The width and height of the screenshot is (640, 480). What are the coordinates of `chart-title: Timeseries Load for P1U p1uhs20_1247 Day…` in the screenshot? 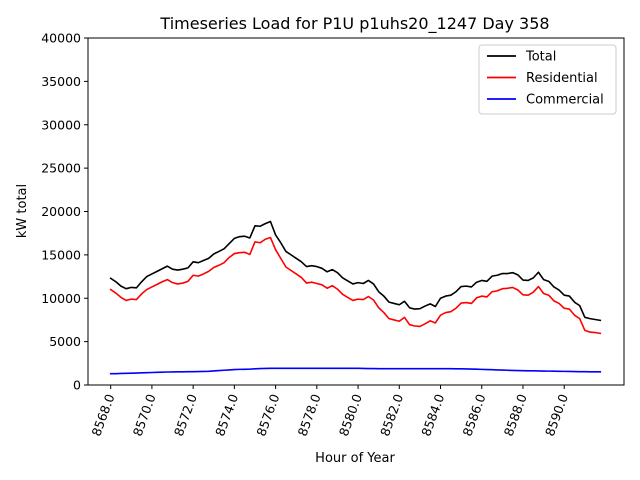 It's located at (354, 24).